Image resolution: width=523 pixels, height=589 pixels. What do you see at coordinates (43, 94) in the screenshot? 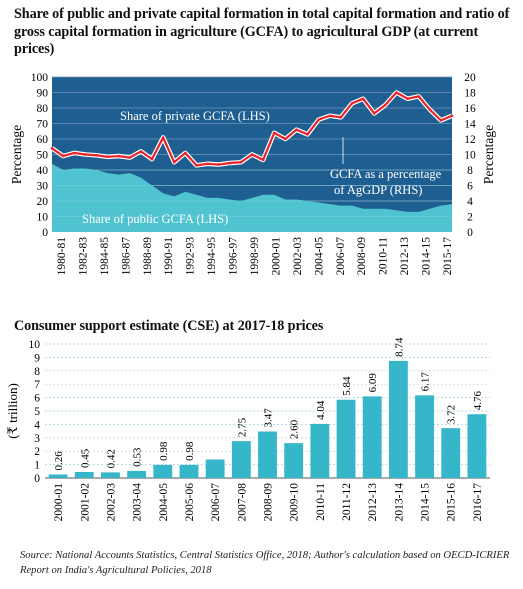
I see `left-tick-label: 90` at bounding box center [43, 94].